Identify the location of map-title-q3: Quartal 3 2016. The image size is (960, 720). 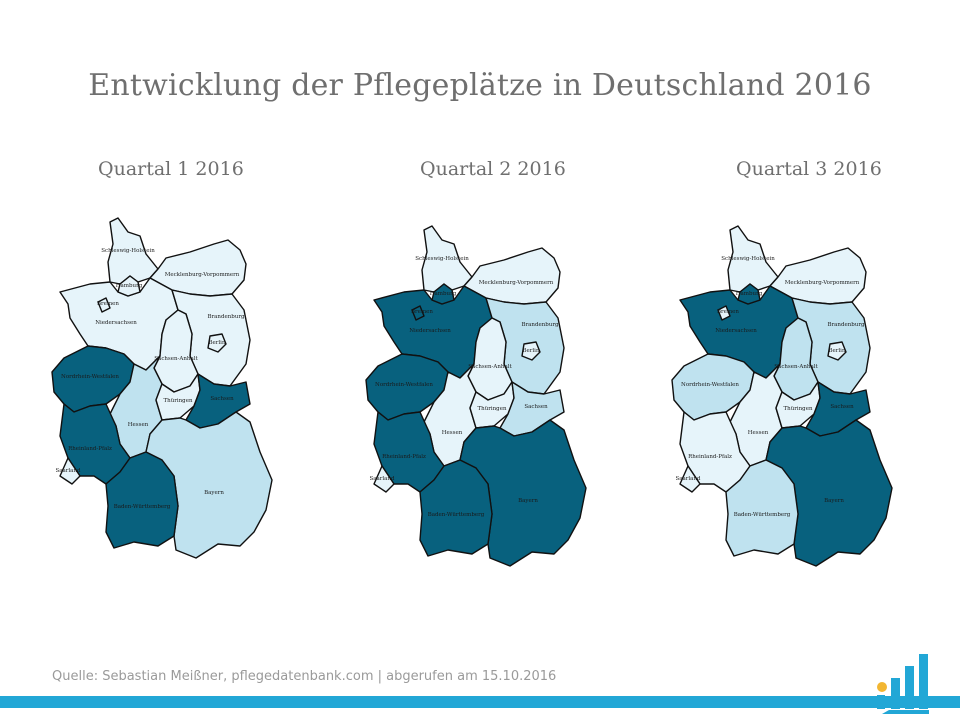
(809, 169).